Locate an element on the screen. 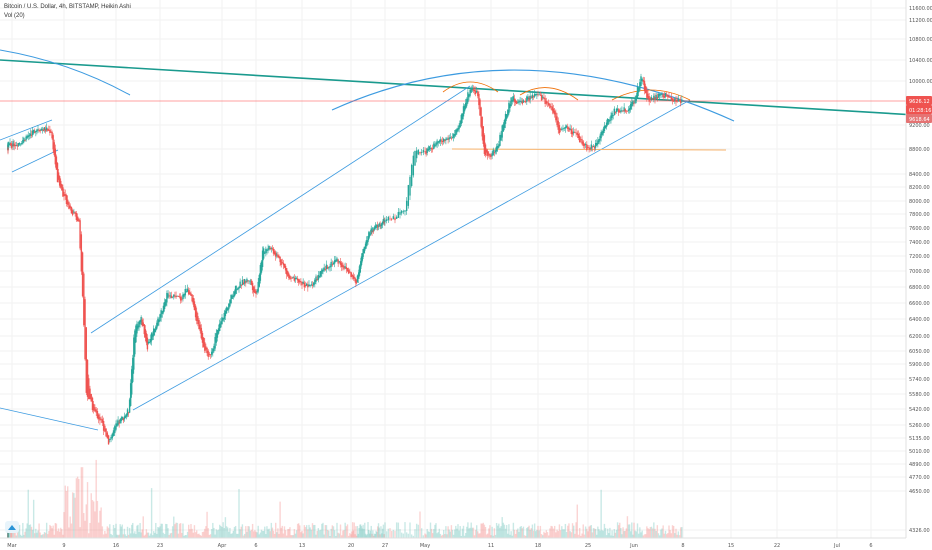 The width and height of the screenshot is (932, 550). tradingview-logo-icon is located at coordinates (12, 527).